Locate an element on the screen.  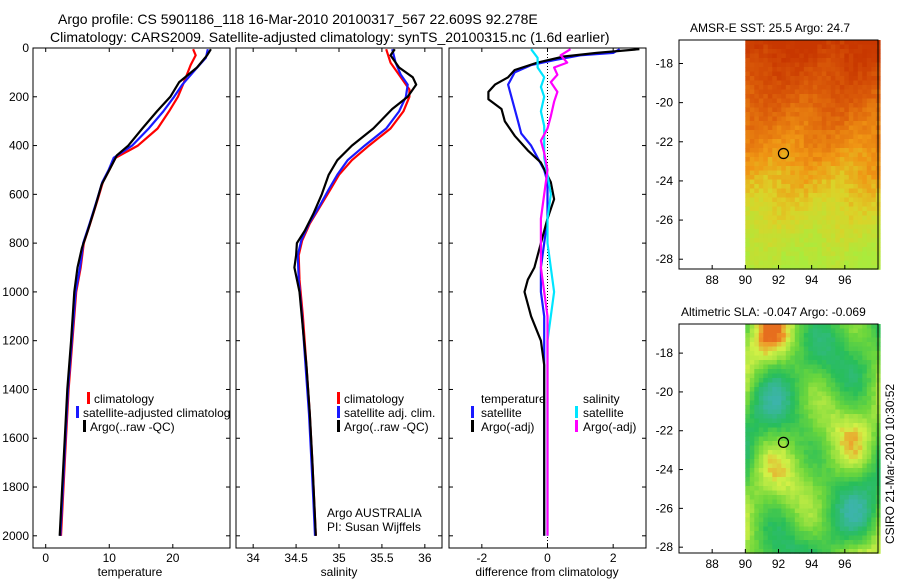
map-x-tick-label: 90 is located at coordinates (746, 564).